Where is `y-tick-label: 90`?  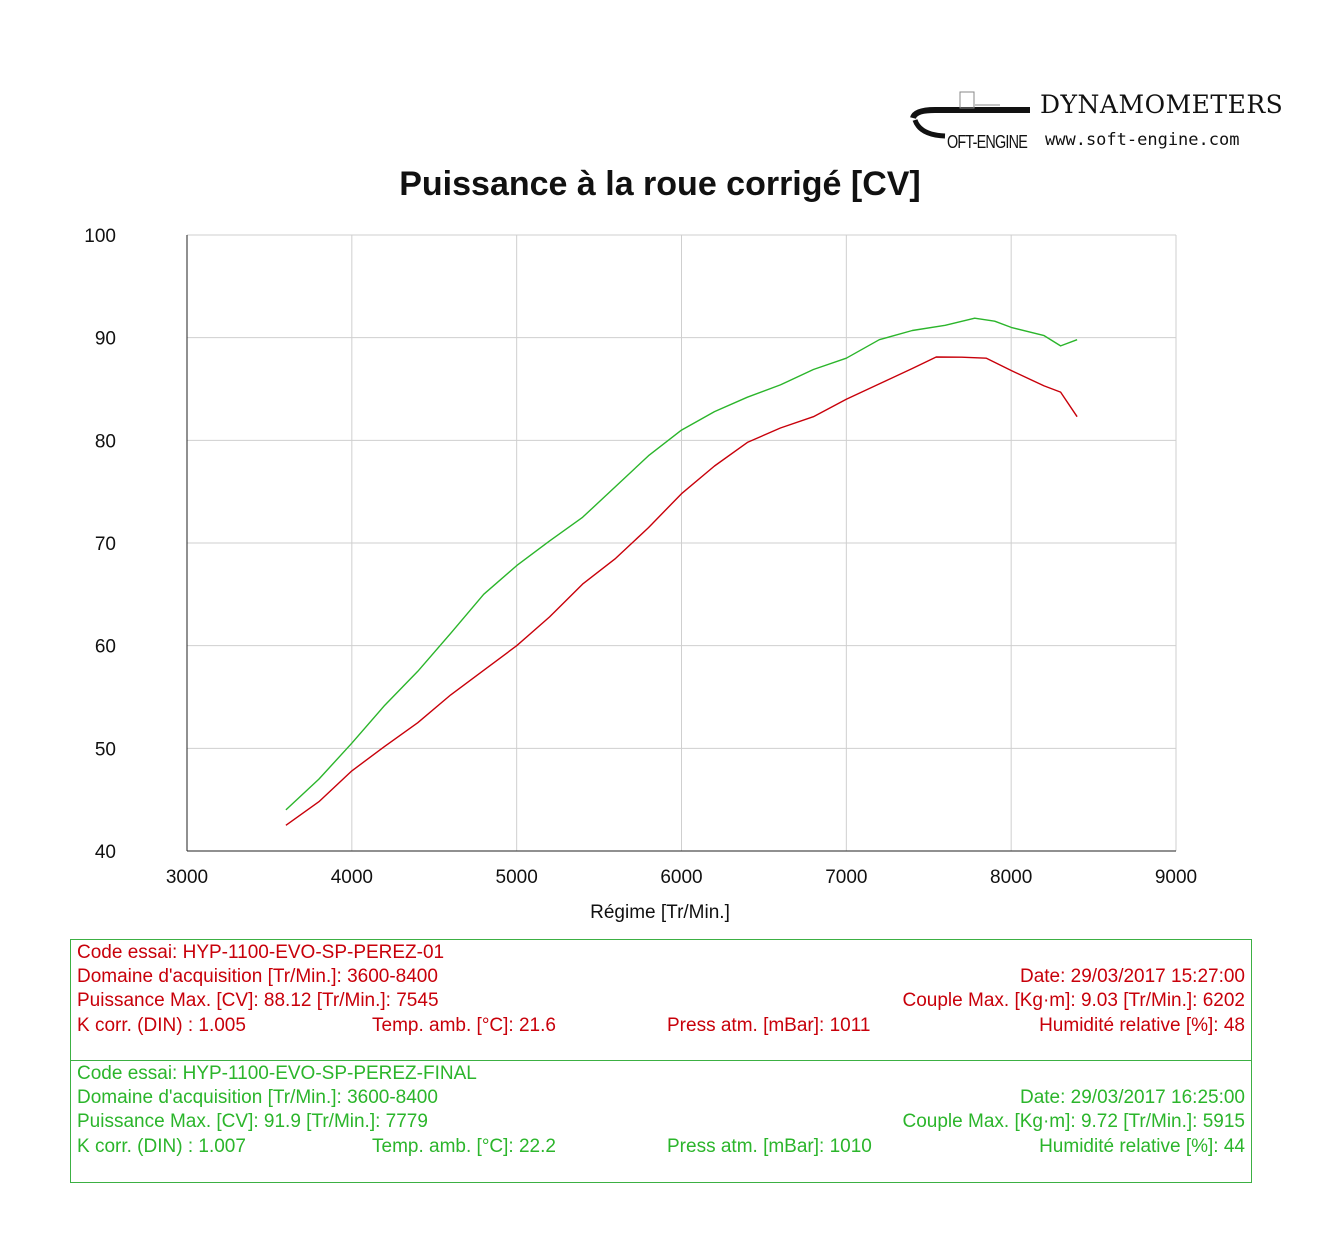
y-tick-label: 90 is located at coordinates (105, 339).